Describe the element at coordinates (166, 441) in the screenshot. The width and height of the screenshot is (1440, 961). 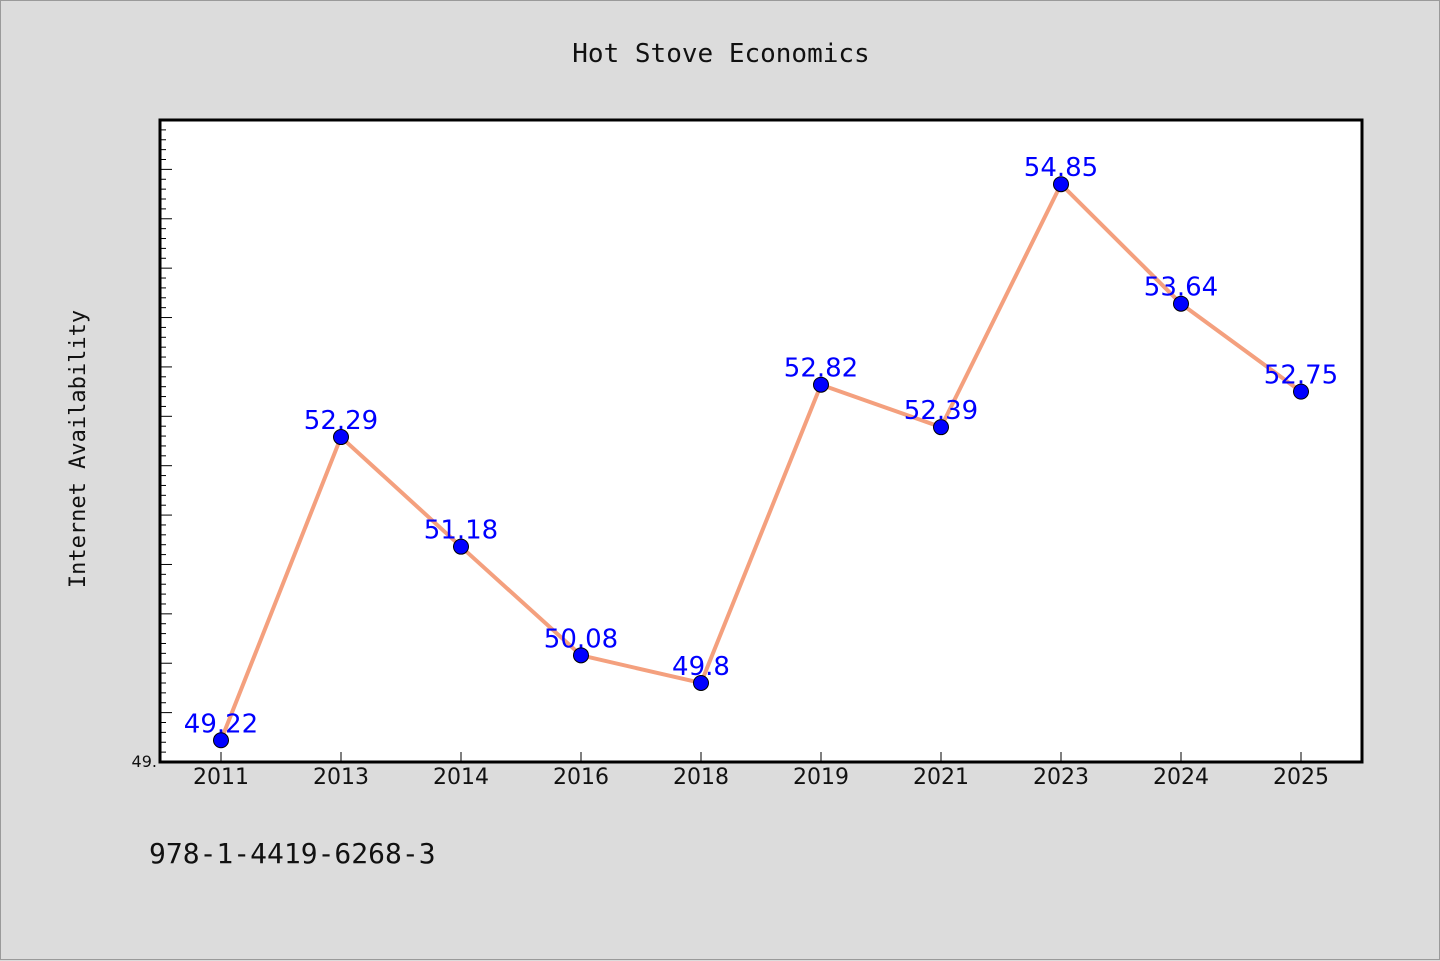
I see `y-axis-ticks` at that location.